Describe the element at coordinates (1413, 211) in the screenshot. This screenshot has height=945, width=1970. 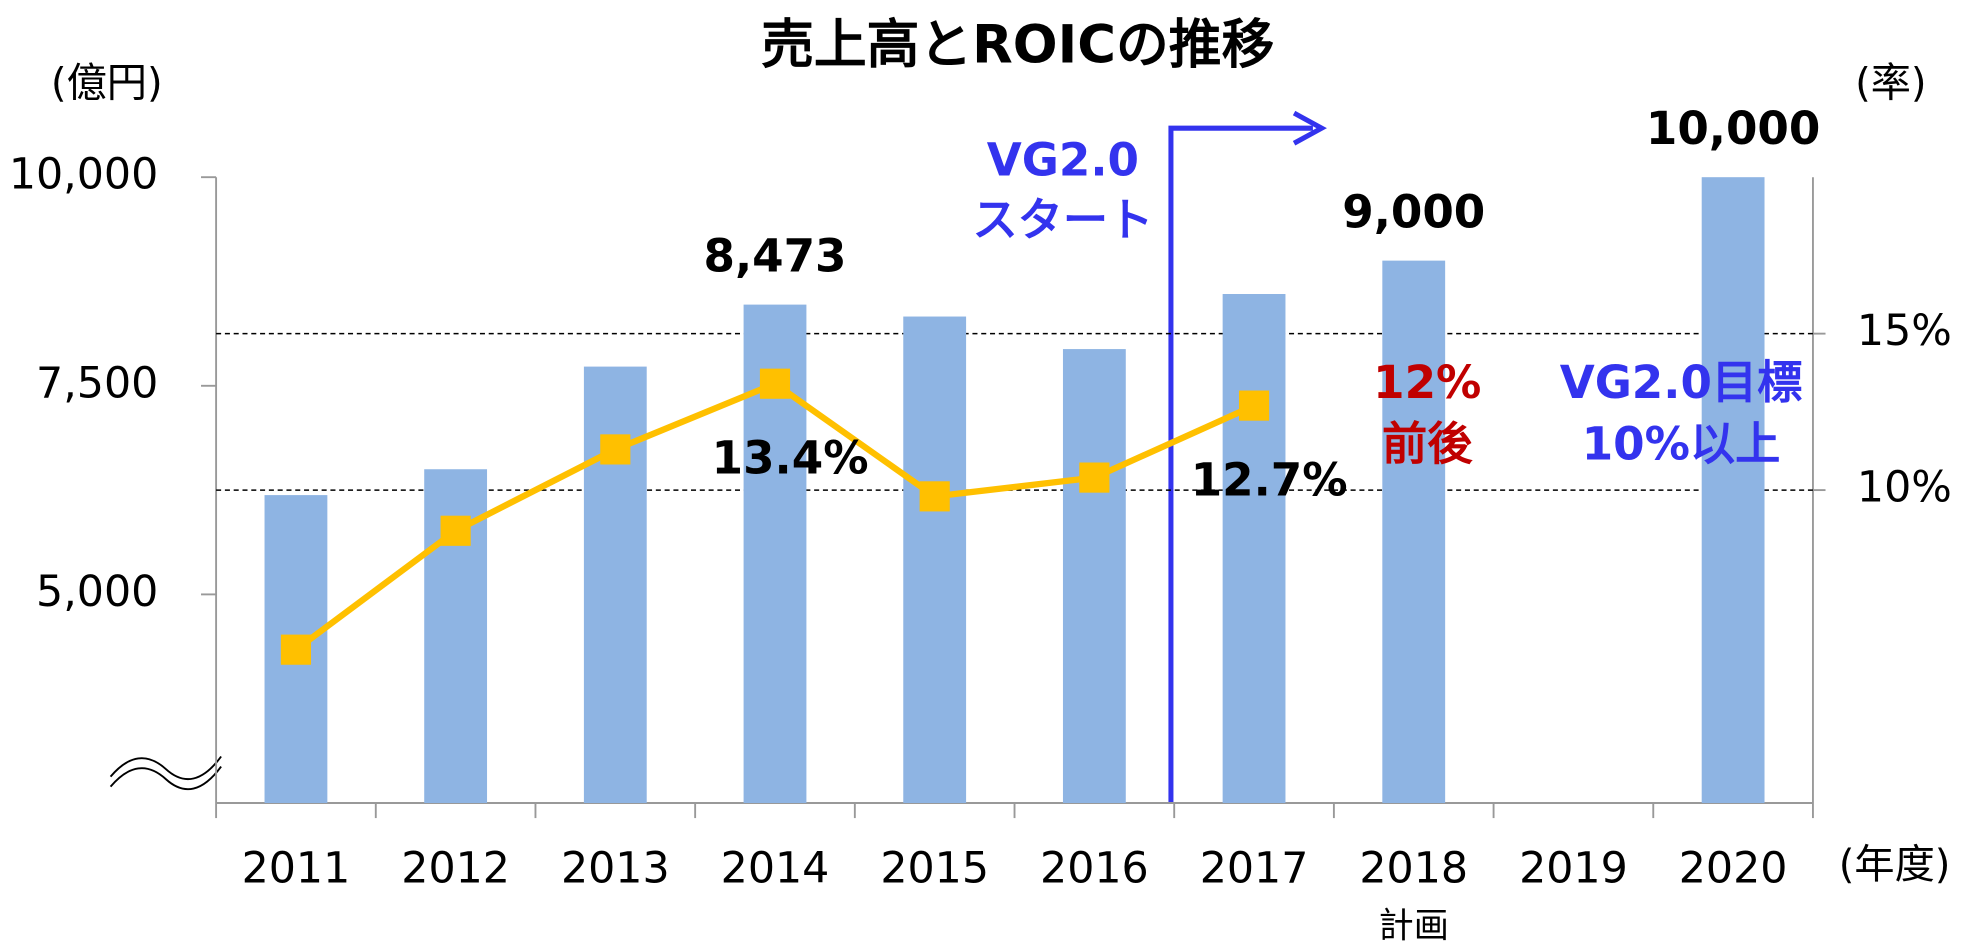
I see `bar-value-label: 9,000` at that location.